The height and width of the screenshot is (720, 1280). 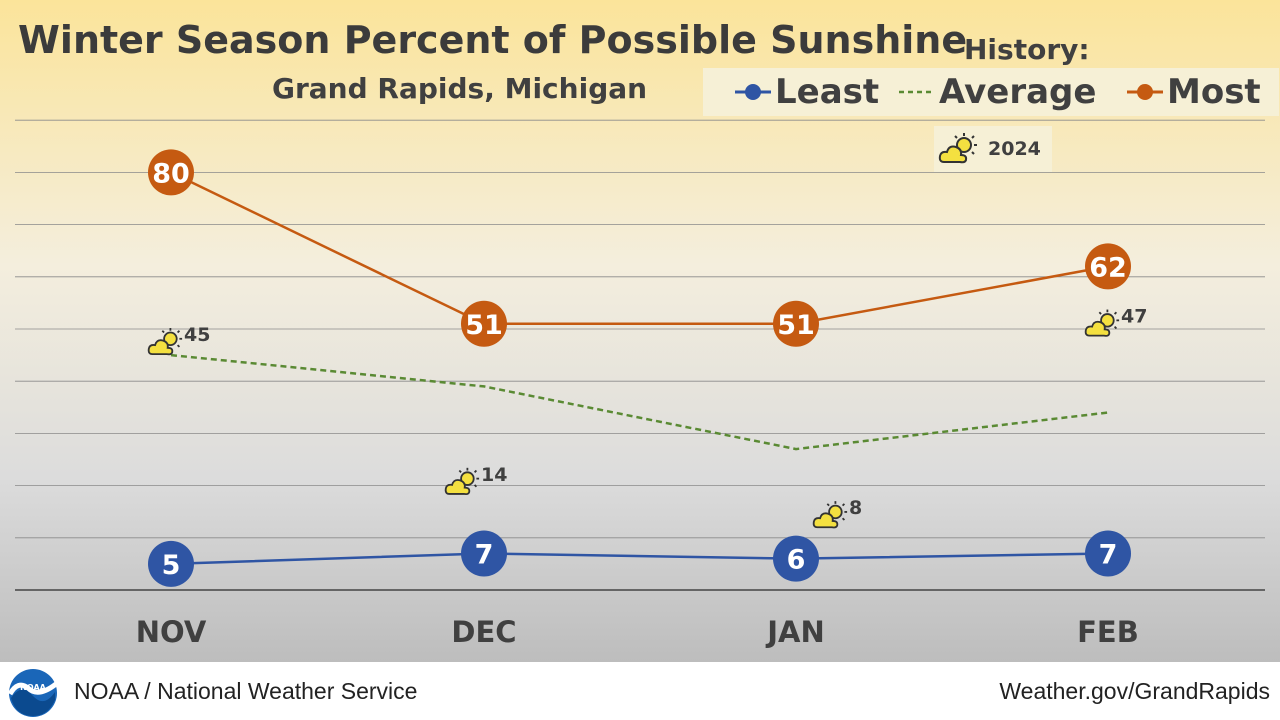 What do you see at coordinates (1108, 632) in the screenshot?
I see `x-tick-label: FEB` at bounding box center [1108, 632].